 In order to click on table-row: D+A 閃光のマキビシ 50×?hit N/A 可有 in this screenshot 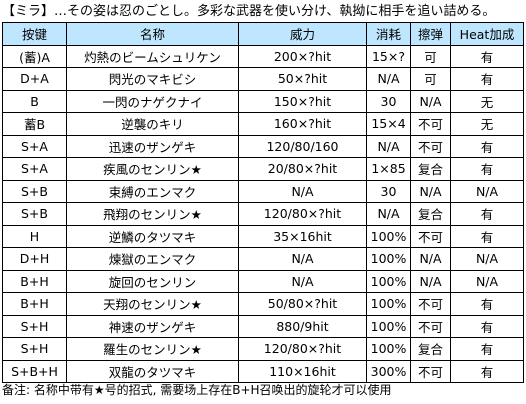, I will do `click(263, 79)`.